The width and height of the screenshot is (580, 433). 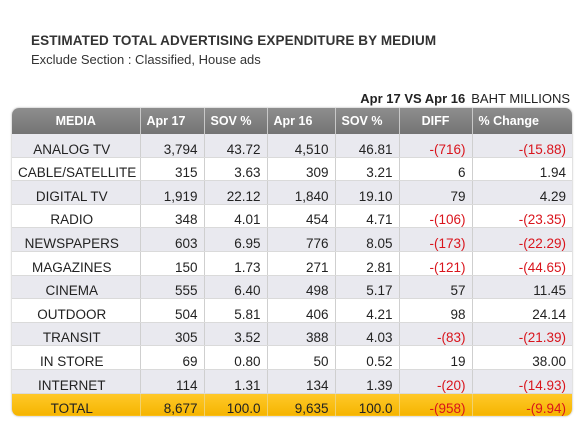 I want to click on table-row: IN STORE 69 0.80 50 0.52 19 38.00, so click(x=292, y=357).